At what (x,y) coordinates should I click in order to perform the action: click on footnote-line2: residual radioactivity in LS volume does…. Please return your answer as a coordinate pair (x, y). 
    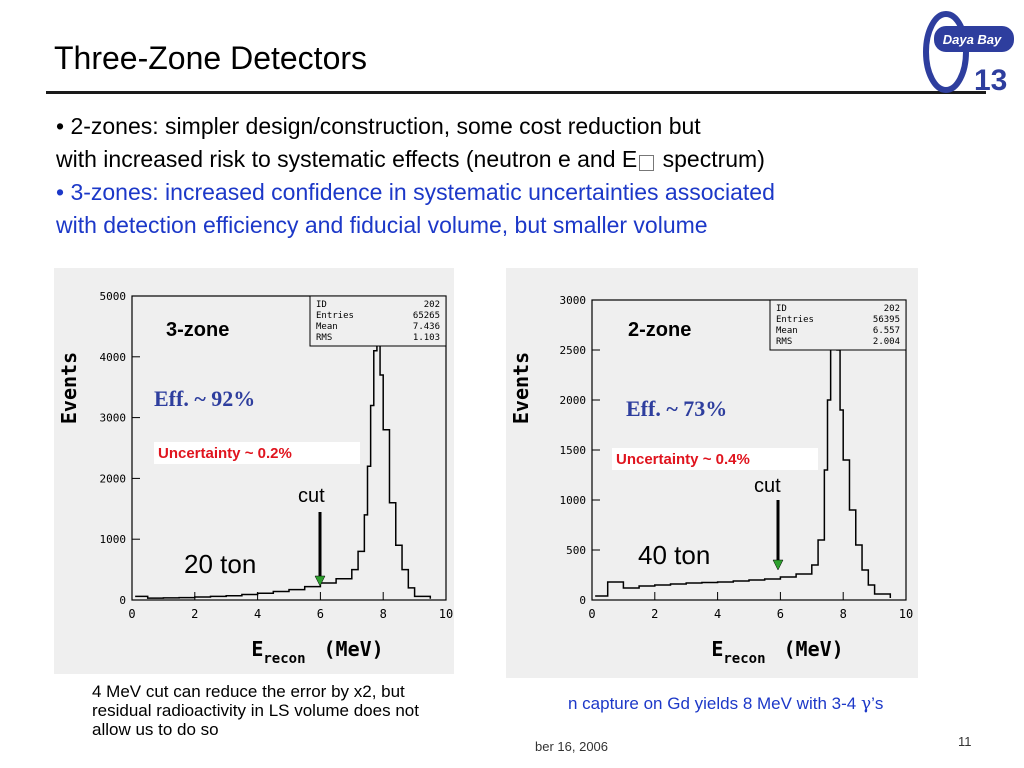
    Looking at the image, I should click on (255, 710).